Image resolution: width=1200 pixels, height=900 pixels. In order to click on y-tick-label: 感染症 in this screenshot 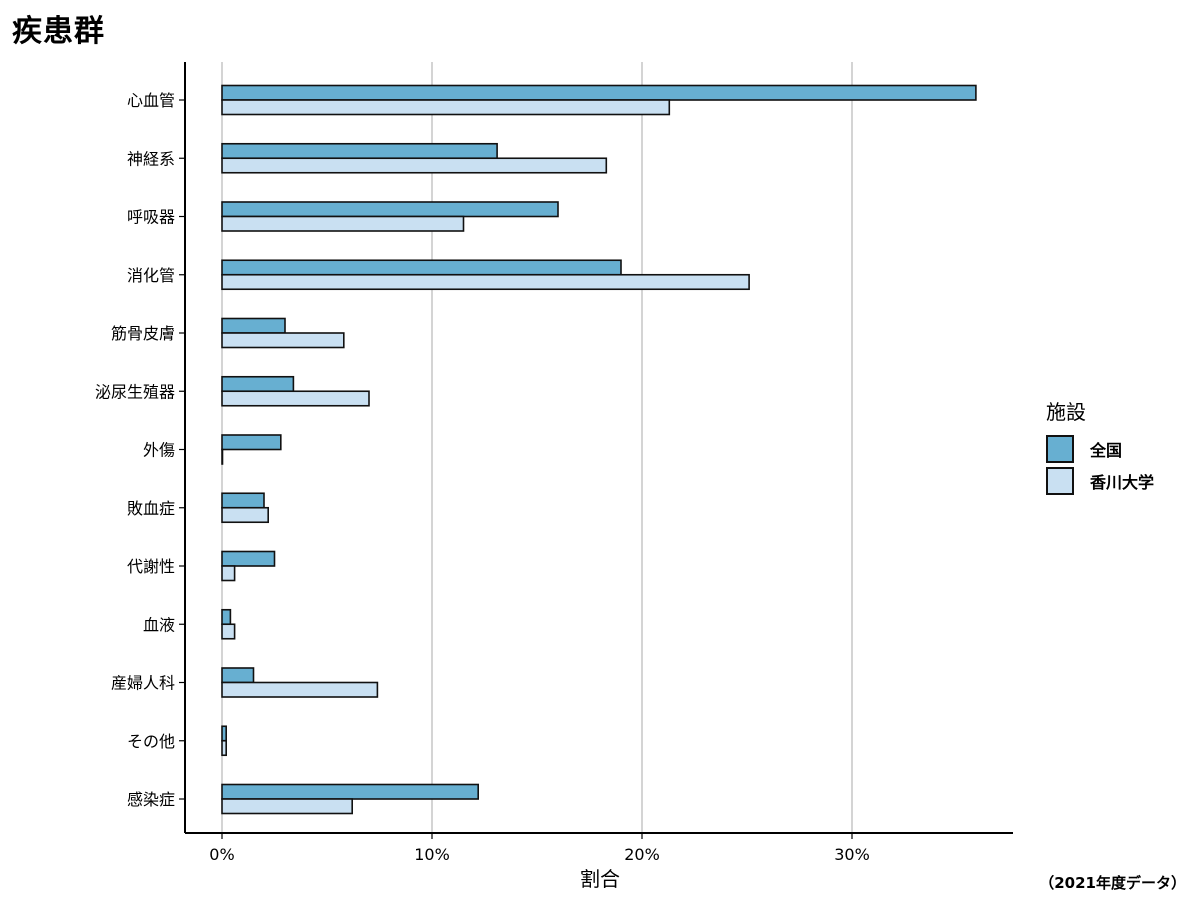, I will do `click(151, 799)`.